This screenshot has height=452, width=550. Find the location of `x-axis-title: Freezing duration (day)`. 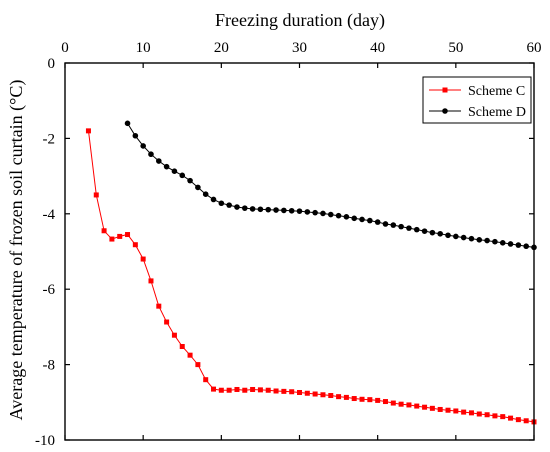

x-axis-title: Freezing duration (day) is located at coordinates (300, 20).